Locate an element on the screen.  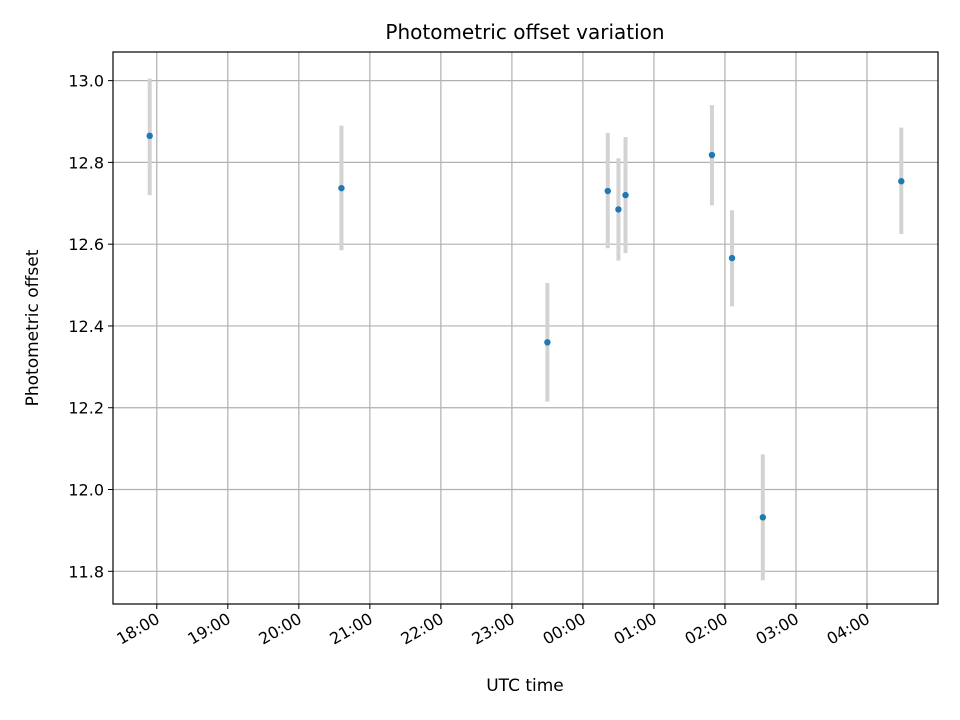
x-tick-label: 23:00 is located at coordinates (492, 629).